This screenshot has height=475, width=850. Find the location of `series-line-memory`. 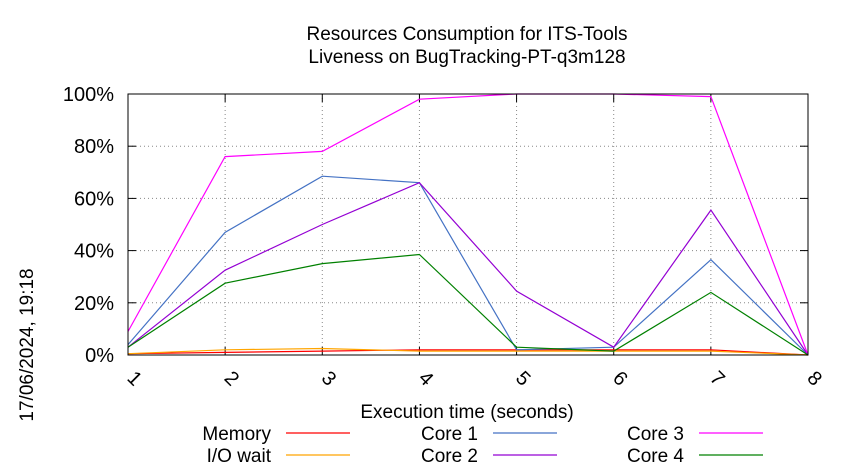

series-line-memory is located at coordinates (468, 352).